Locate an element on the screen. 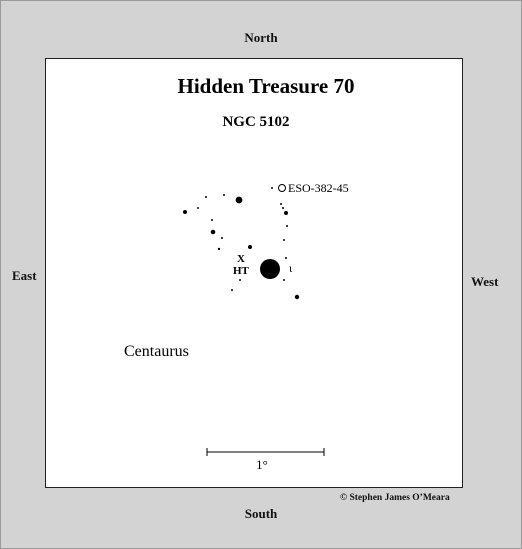 The width and height of the screenshot is (522, 549). x-marker-label: X is located at coordinates (241, 259).